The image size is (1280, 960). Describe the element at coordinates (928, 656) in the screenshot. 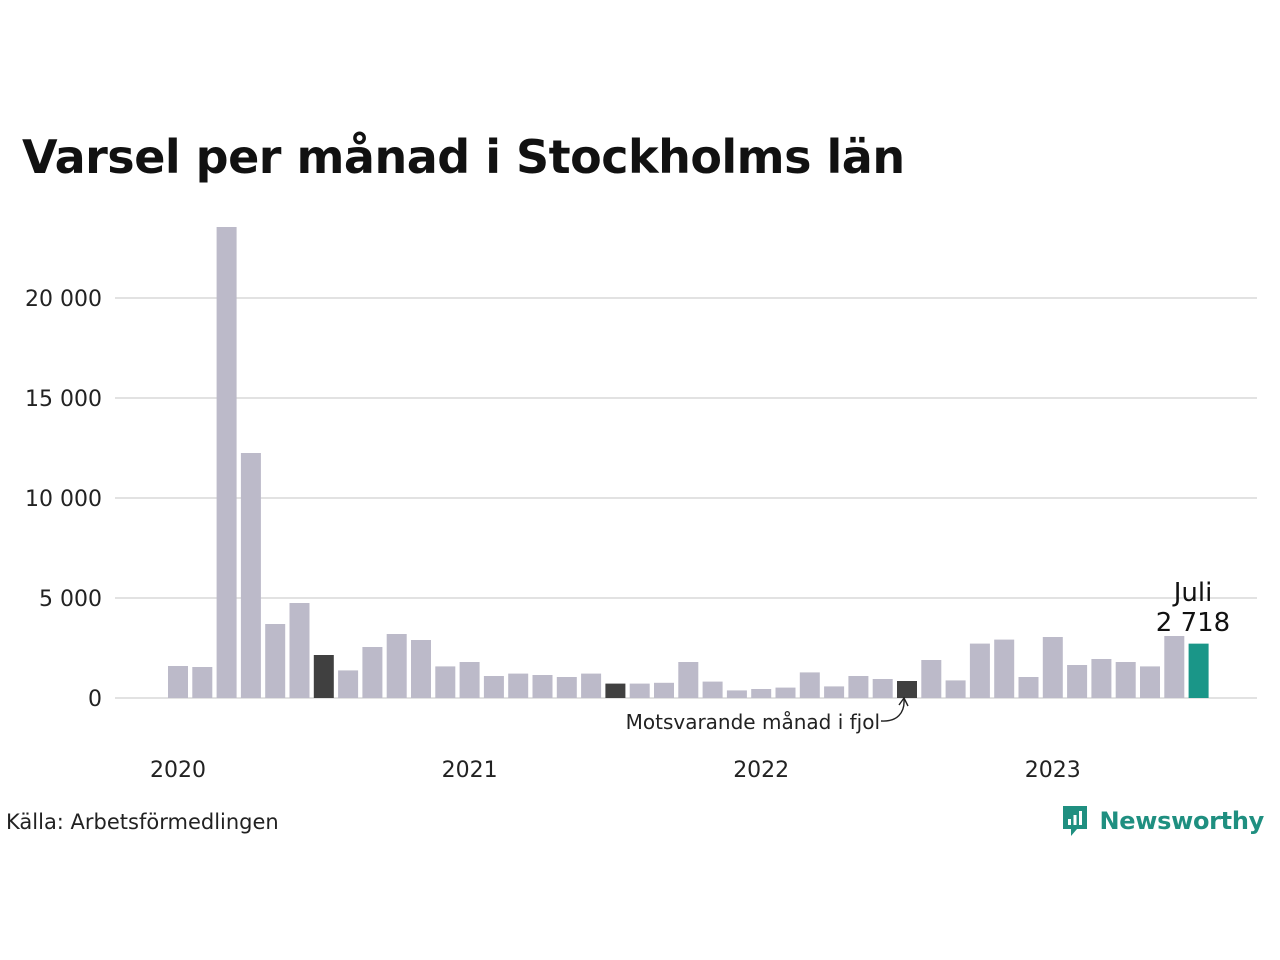

I see `annotations: Juli 2 718 Motsvarande månad i fjol` at that location.